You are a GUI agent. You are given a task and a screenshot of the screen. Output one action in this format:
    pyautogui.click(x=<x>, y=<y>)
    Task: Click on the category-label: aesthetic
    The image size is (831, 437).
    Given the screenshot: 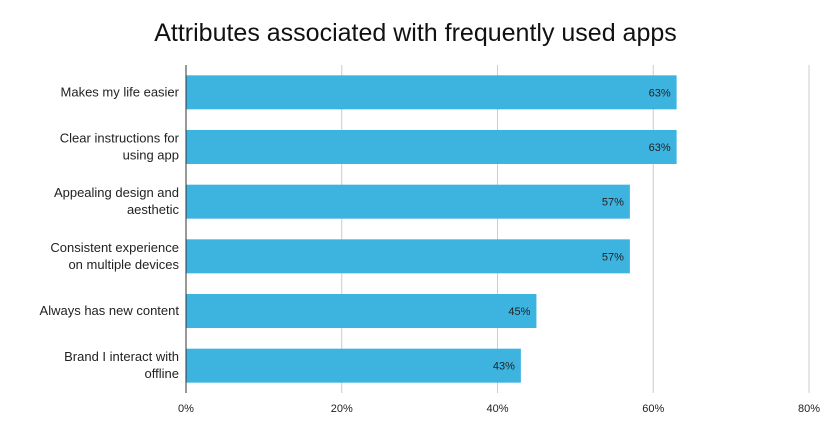 What is the action you would take?
    pyautogui.click(x=153, y=209)
    